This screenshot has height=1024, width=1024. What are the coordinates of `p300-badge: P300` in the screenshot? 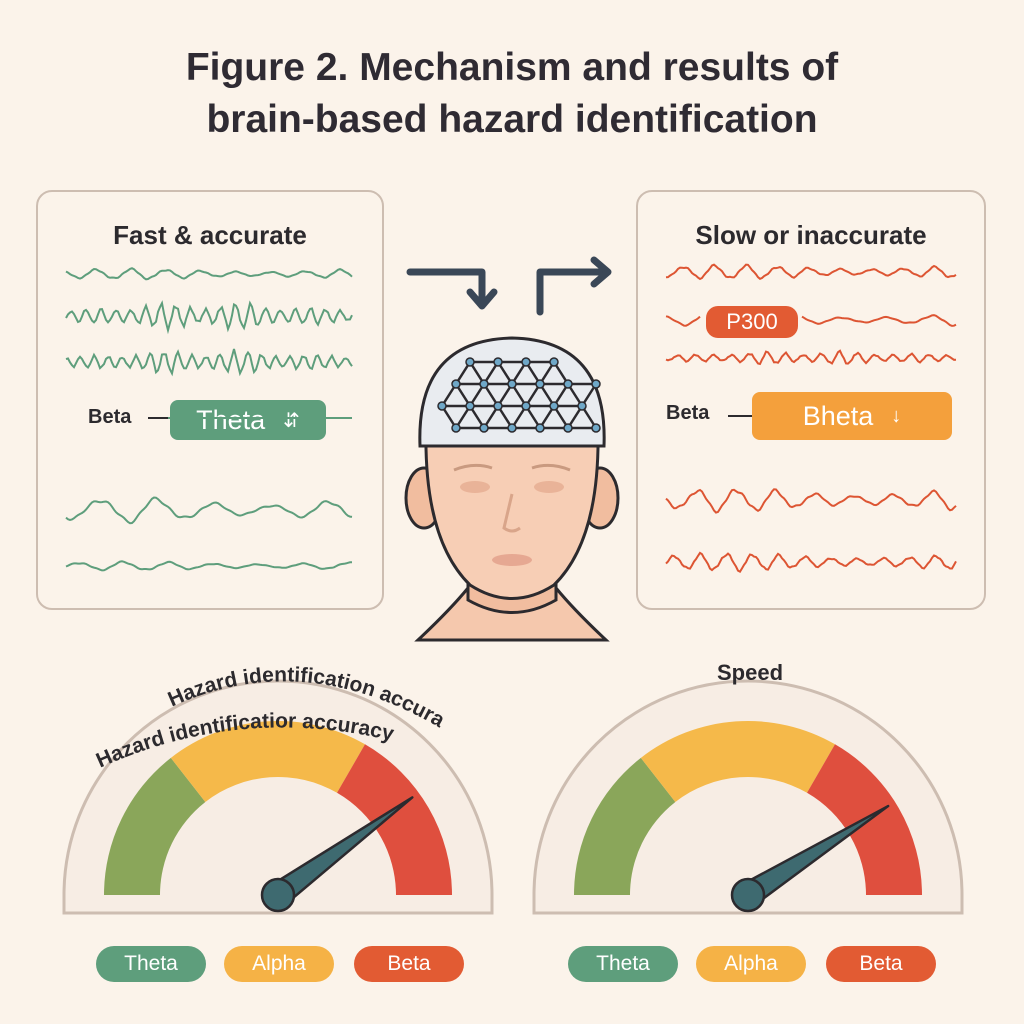 It's located at (752, 322).